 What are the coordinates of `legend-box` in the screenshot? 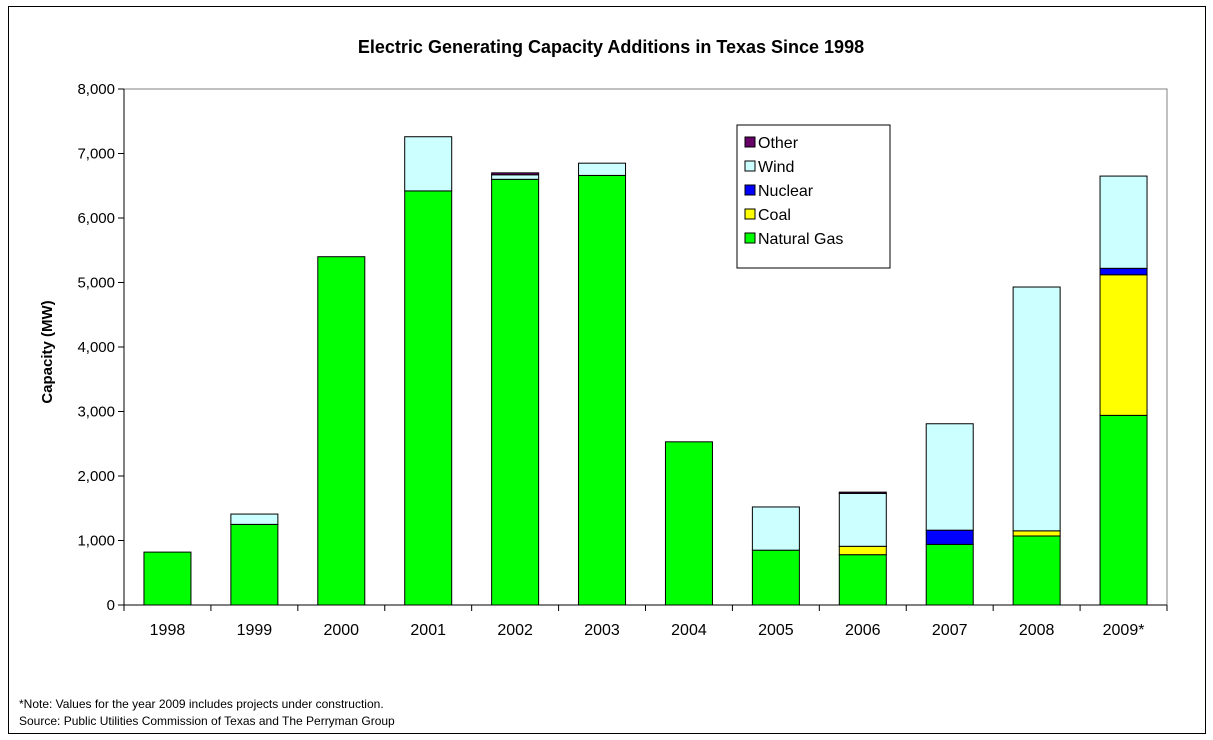 It's located at (813, 196).